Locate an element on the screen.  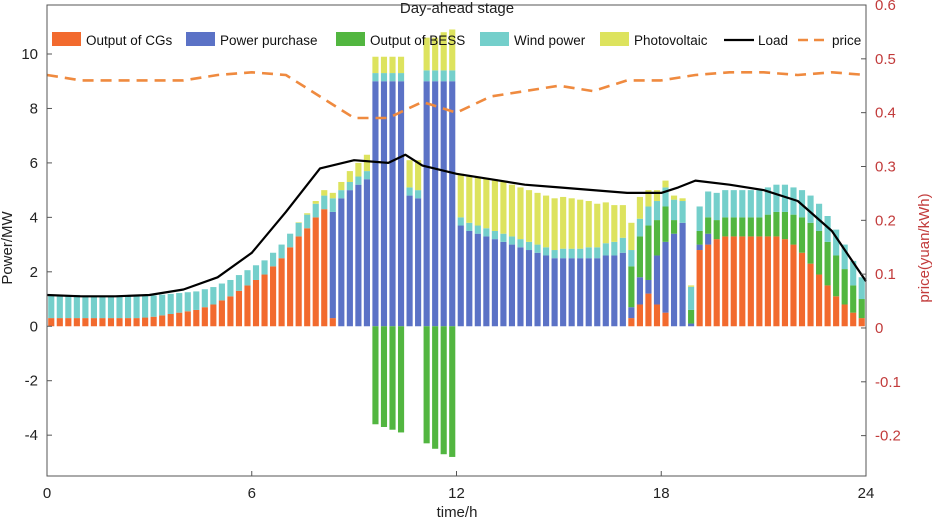
y2-tick-label: 0.4 is located at coordinates (885, 113).